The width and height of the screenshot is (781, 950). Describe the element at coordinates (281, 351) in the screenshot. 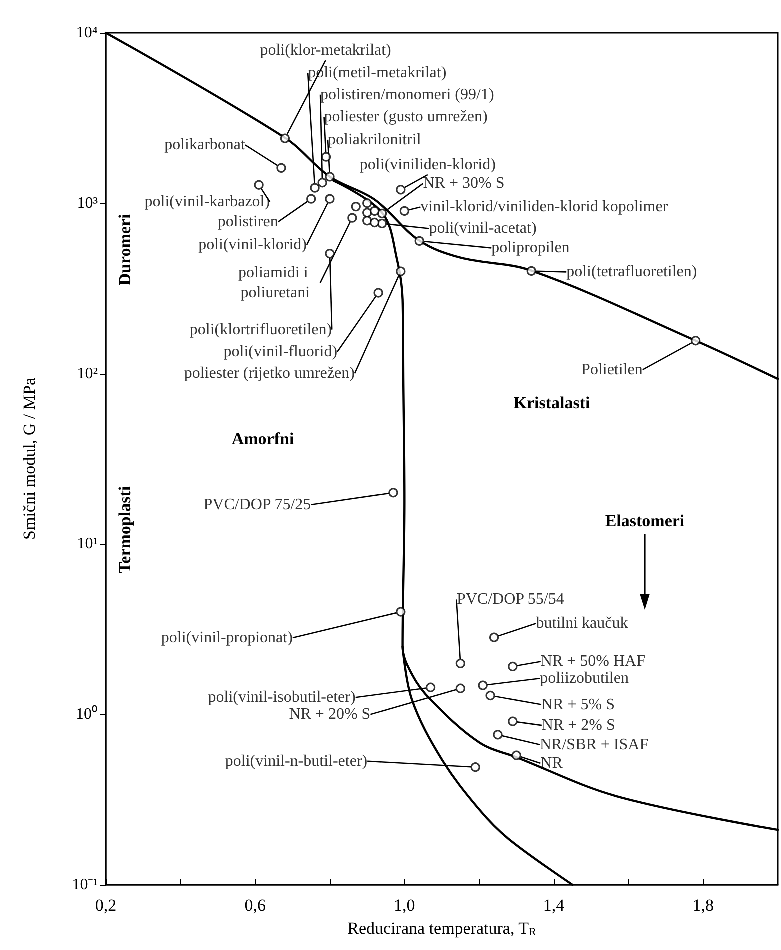

I see `annotation: poli(vinil-fluorid)` at that location.